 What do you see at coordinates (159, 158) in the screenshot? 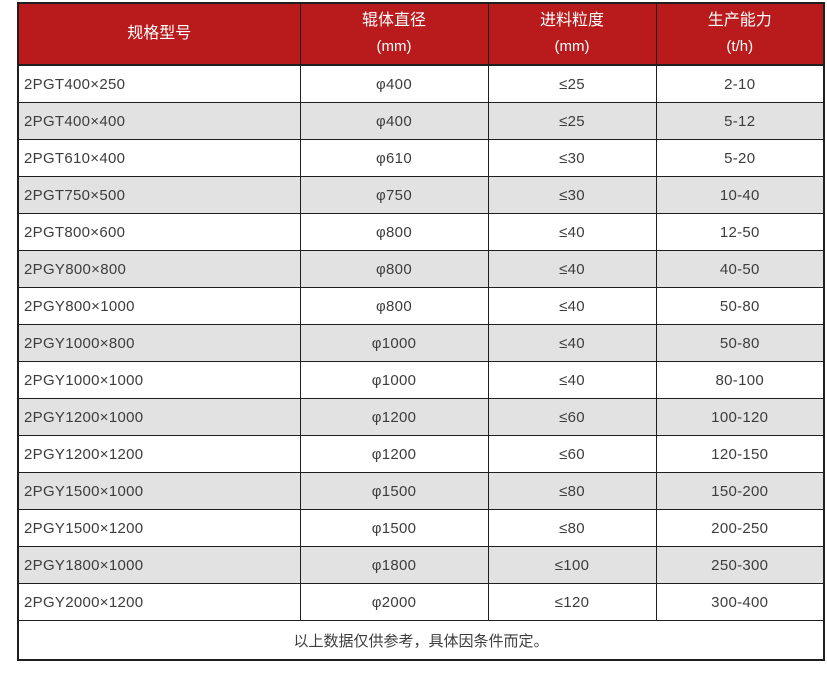
I see `cell-model: 2PGT610×400` at bounding box center [159, 158].